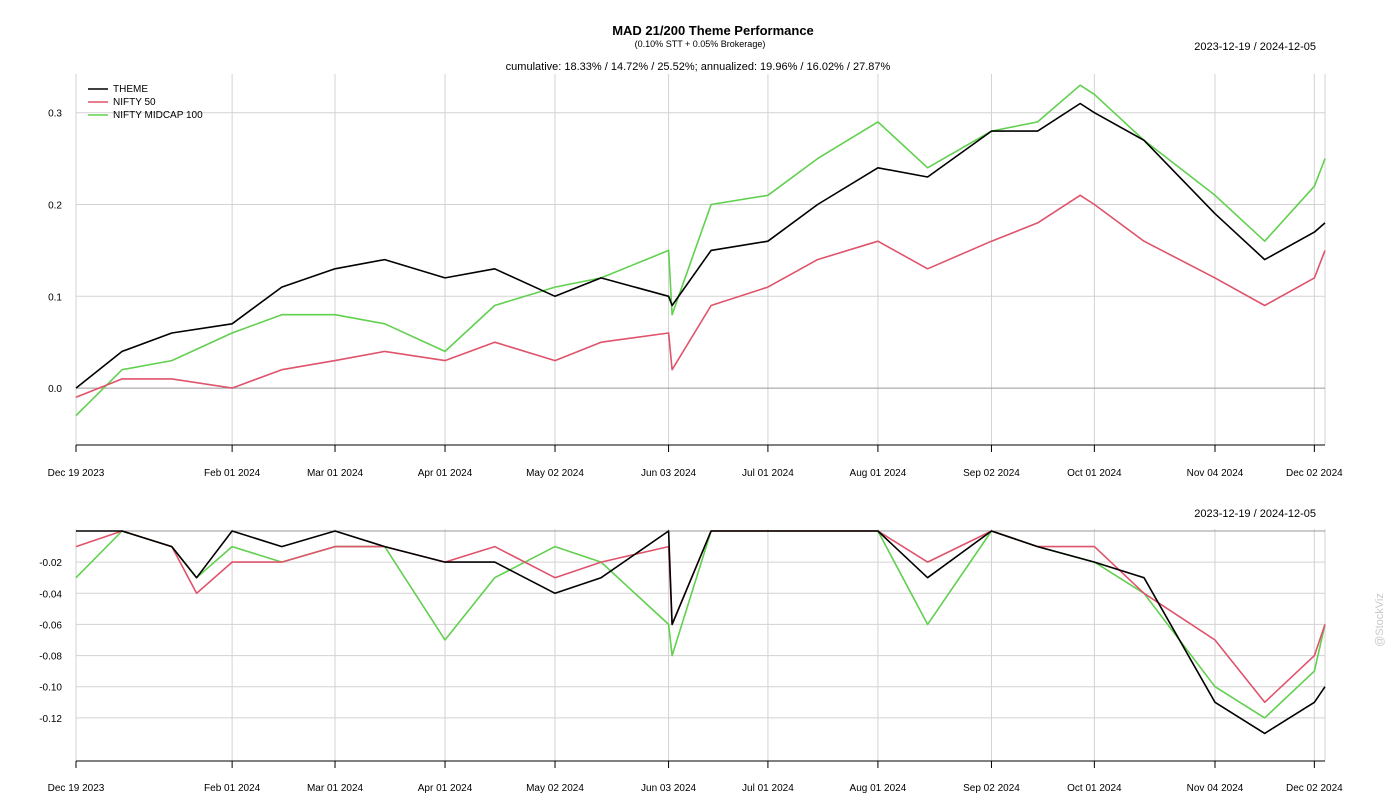  What do you see at coordinates (1094, 788) in the screenshot?
I see `bottom-x-tick-label: Oct 01 2024` at bounding box center [1094, 788].